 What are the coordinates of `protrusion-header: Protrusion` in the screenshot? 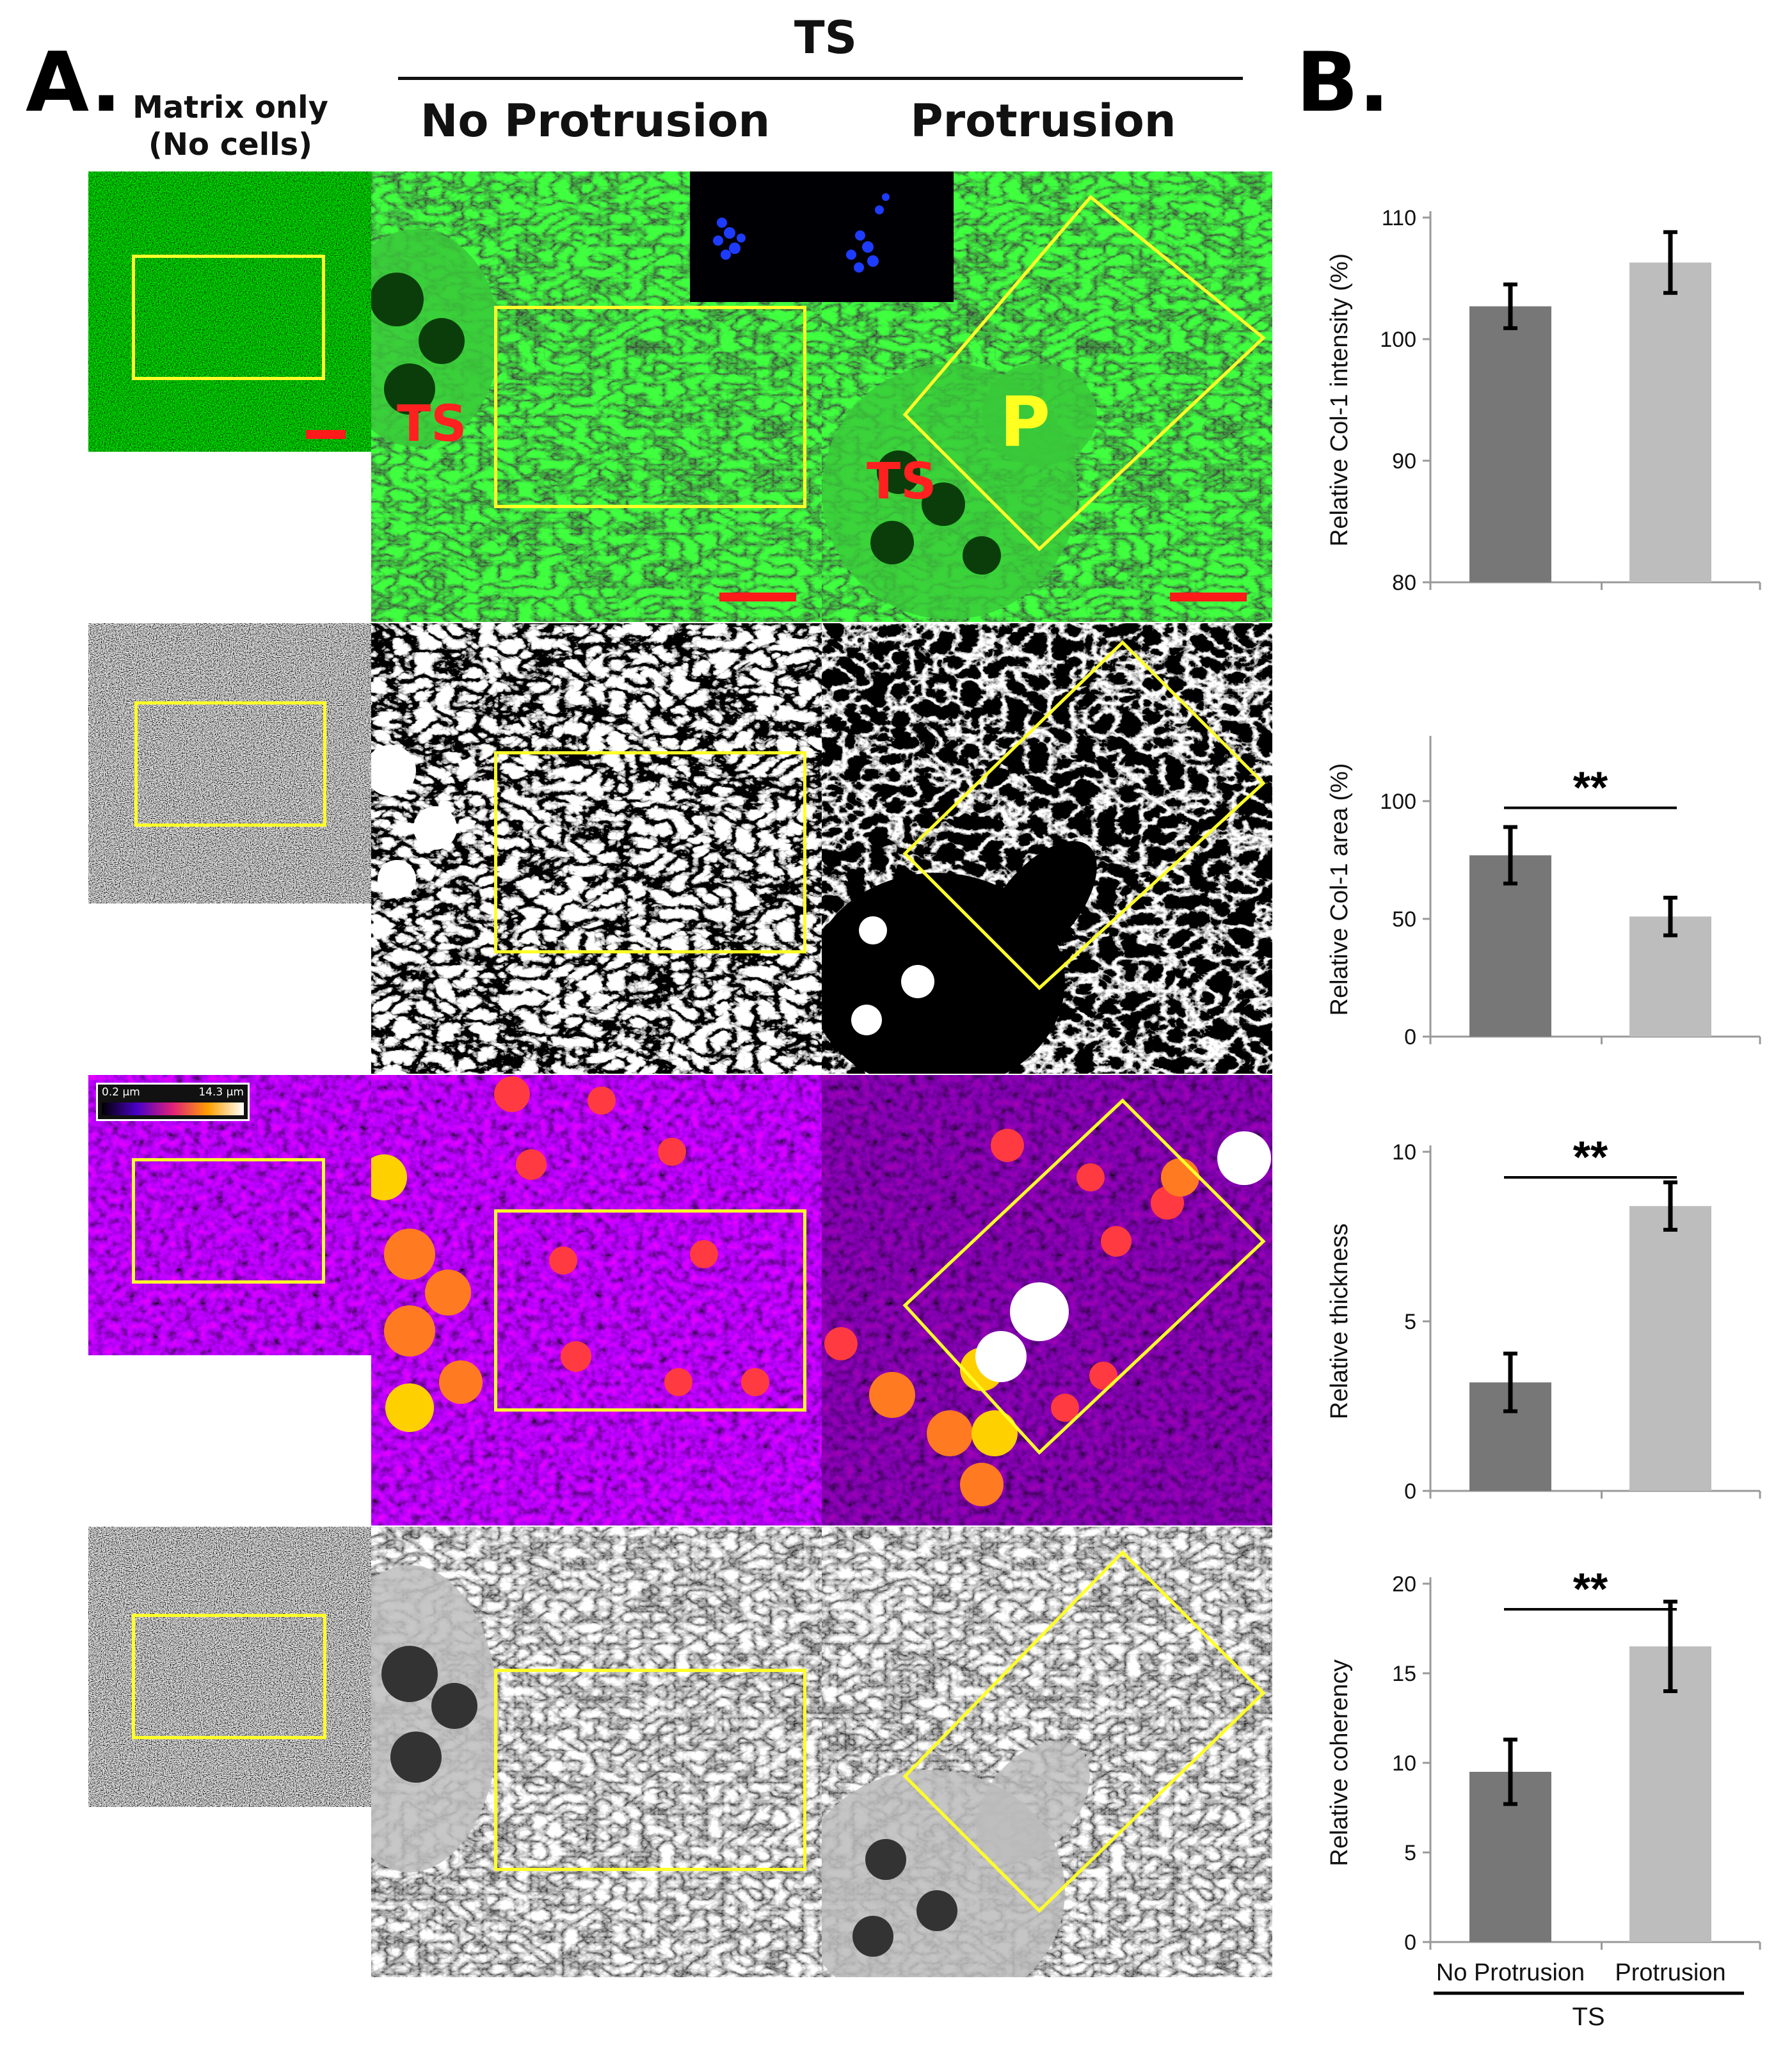 It's located at (1043, 121).